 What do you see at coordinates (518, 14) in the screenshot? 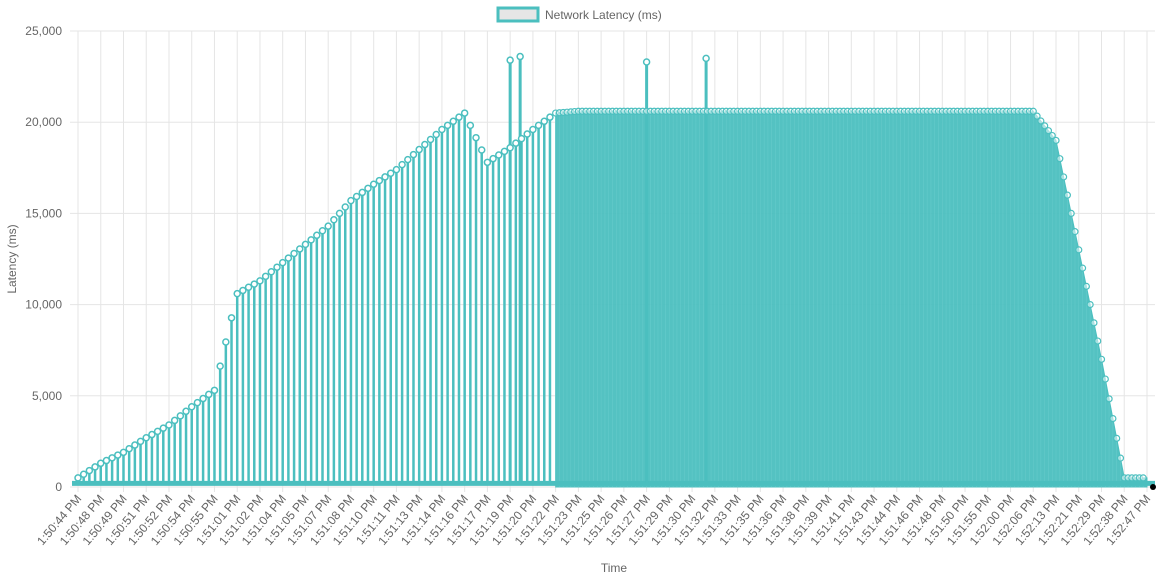
I see `legend-swatch` at bounding box center [518, 14].